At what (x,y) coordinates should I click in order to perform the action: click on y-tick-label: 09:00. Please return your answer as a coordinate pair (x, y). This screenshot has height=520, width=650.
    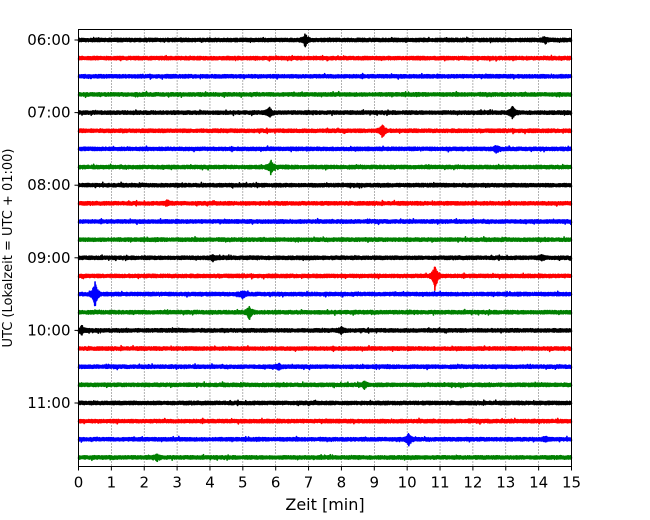
    Looking at the image, I should click on (48, 258).